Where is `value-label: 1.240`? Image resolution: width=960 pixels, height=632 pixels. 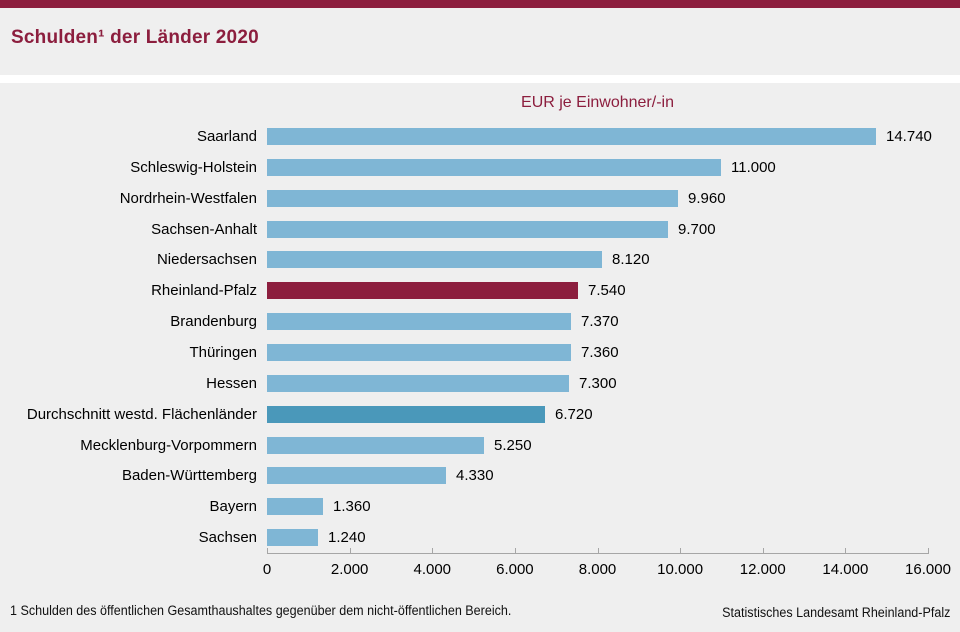
value-label: 1.240 is located at coordinates (347, 538).